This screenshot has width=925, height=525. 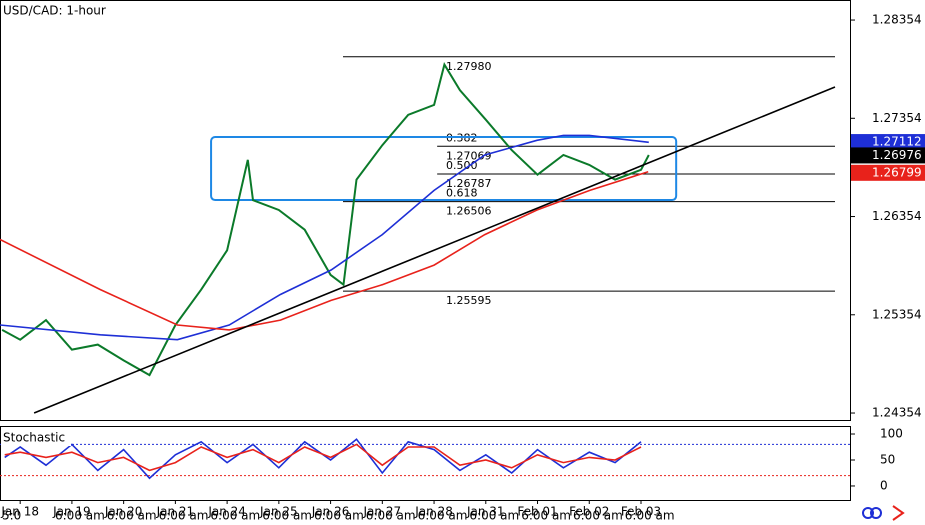 I want to click on price-tag: 1.26976, so click(x=888, y=155).